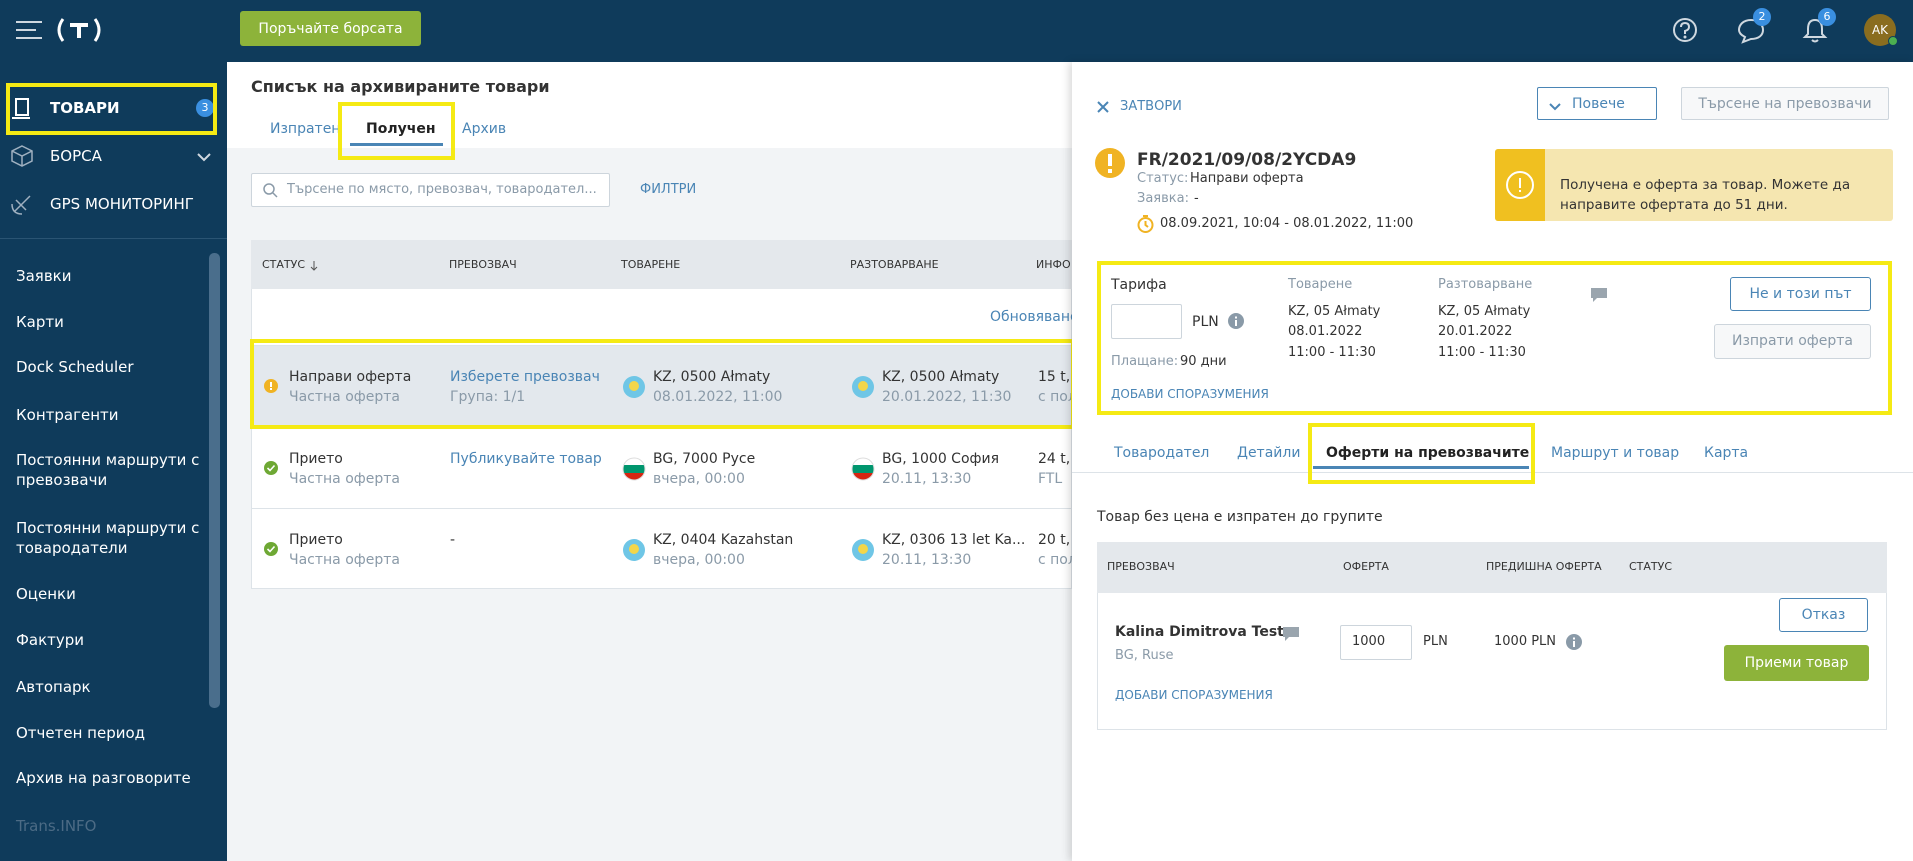 The image size is (1913, 861). What do you see at coordinates (44, 276) in the screenshot?
I see `side-item: Заявки` at bounding box center [44, 276].